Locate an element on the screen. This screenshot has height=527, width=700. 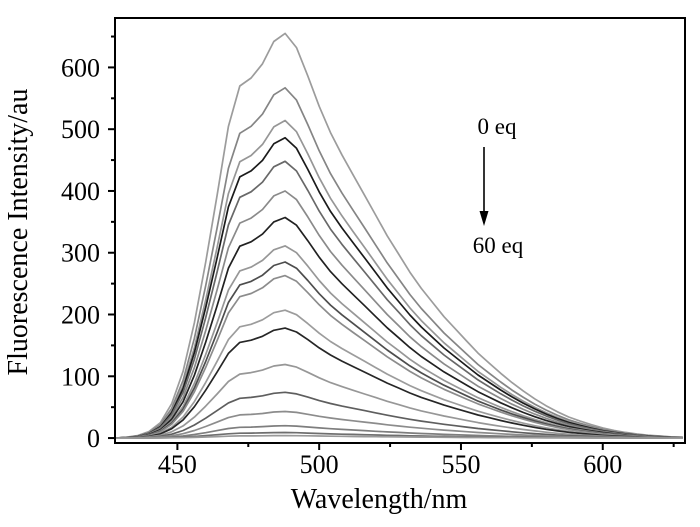
x-tick-label: 550 is located at coordinates (460, 464).